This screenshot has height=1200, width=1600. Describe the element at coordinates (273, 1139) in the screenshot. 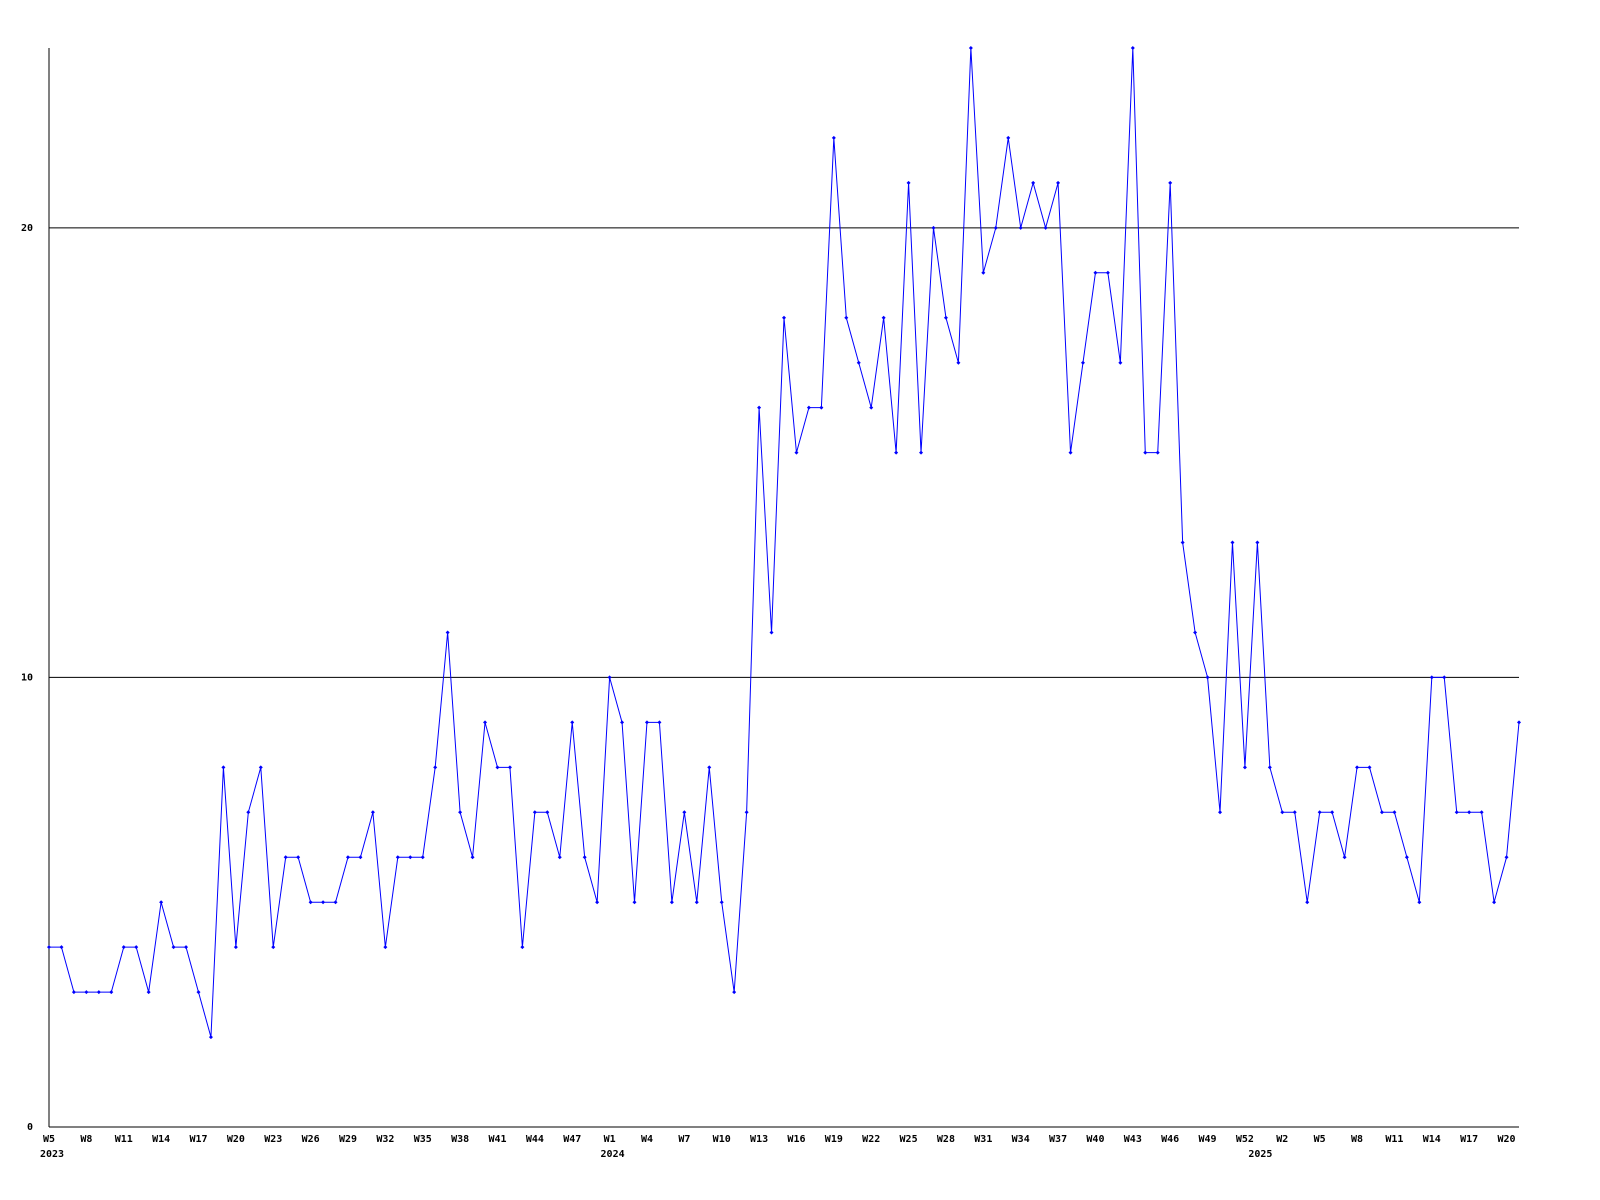

I see `x-tick-label: W23` at that location.